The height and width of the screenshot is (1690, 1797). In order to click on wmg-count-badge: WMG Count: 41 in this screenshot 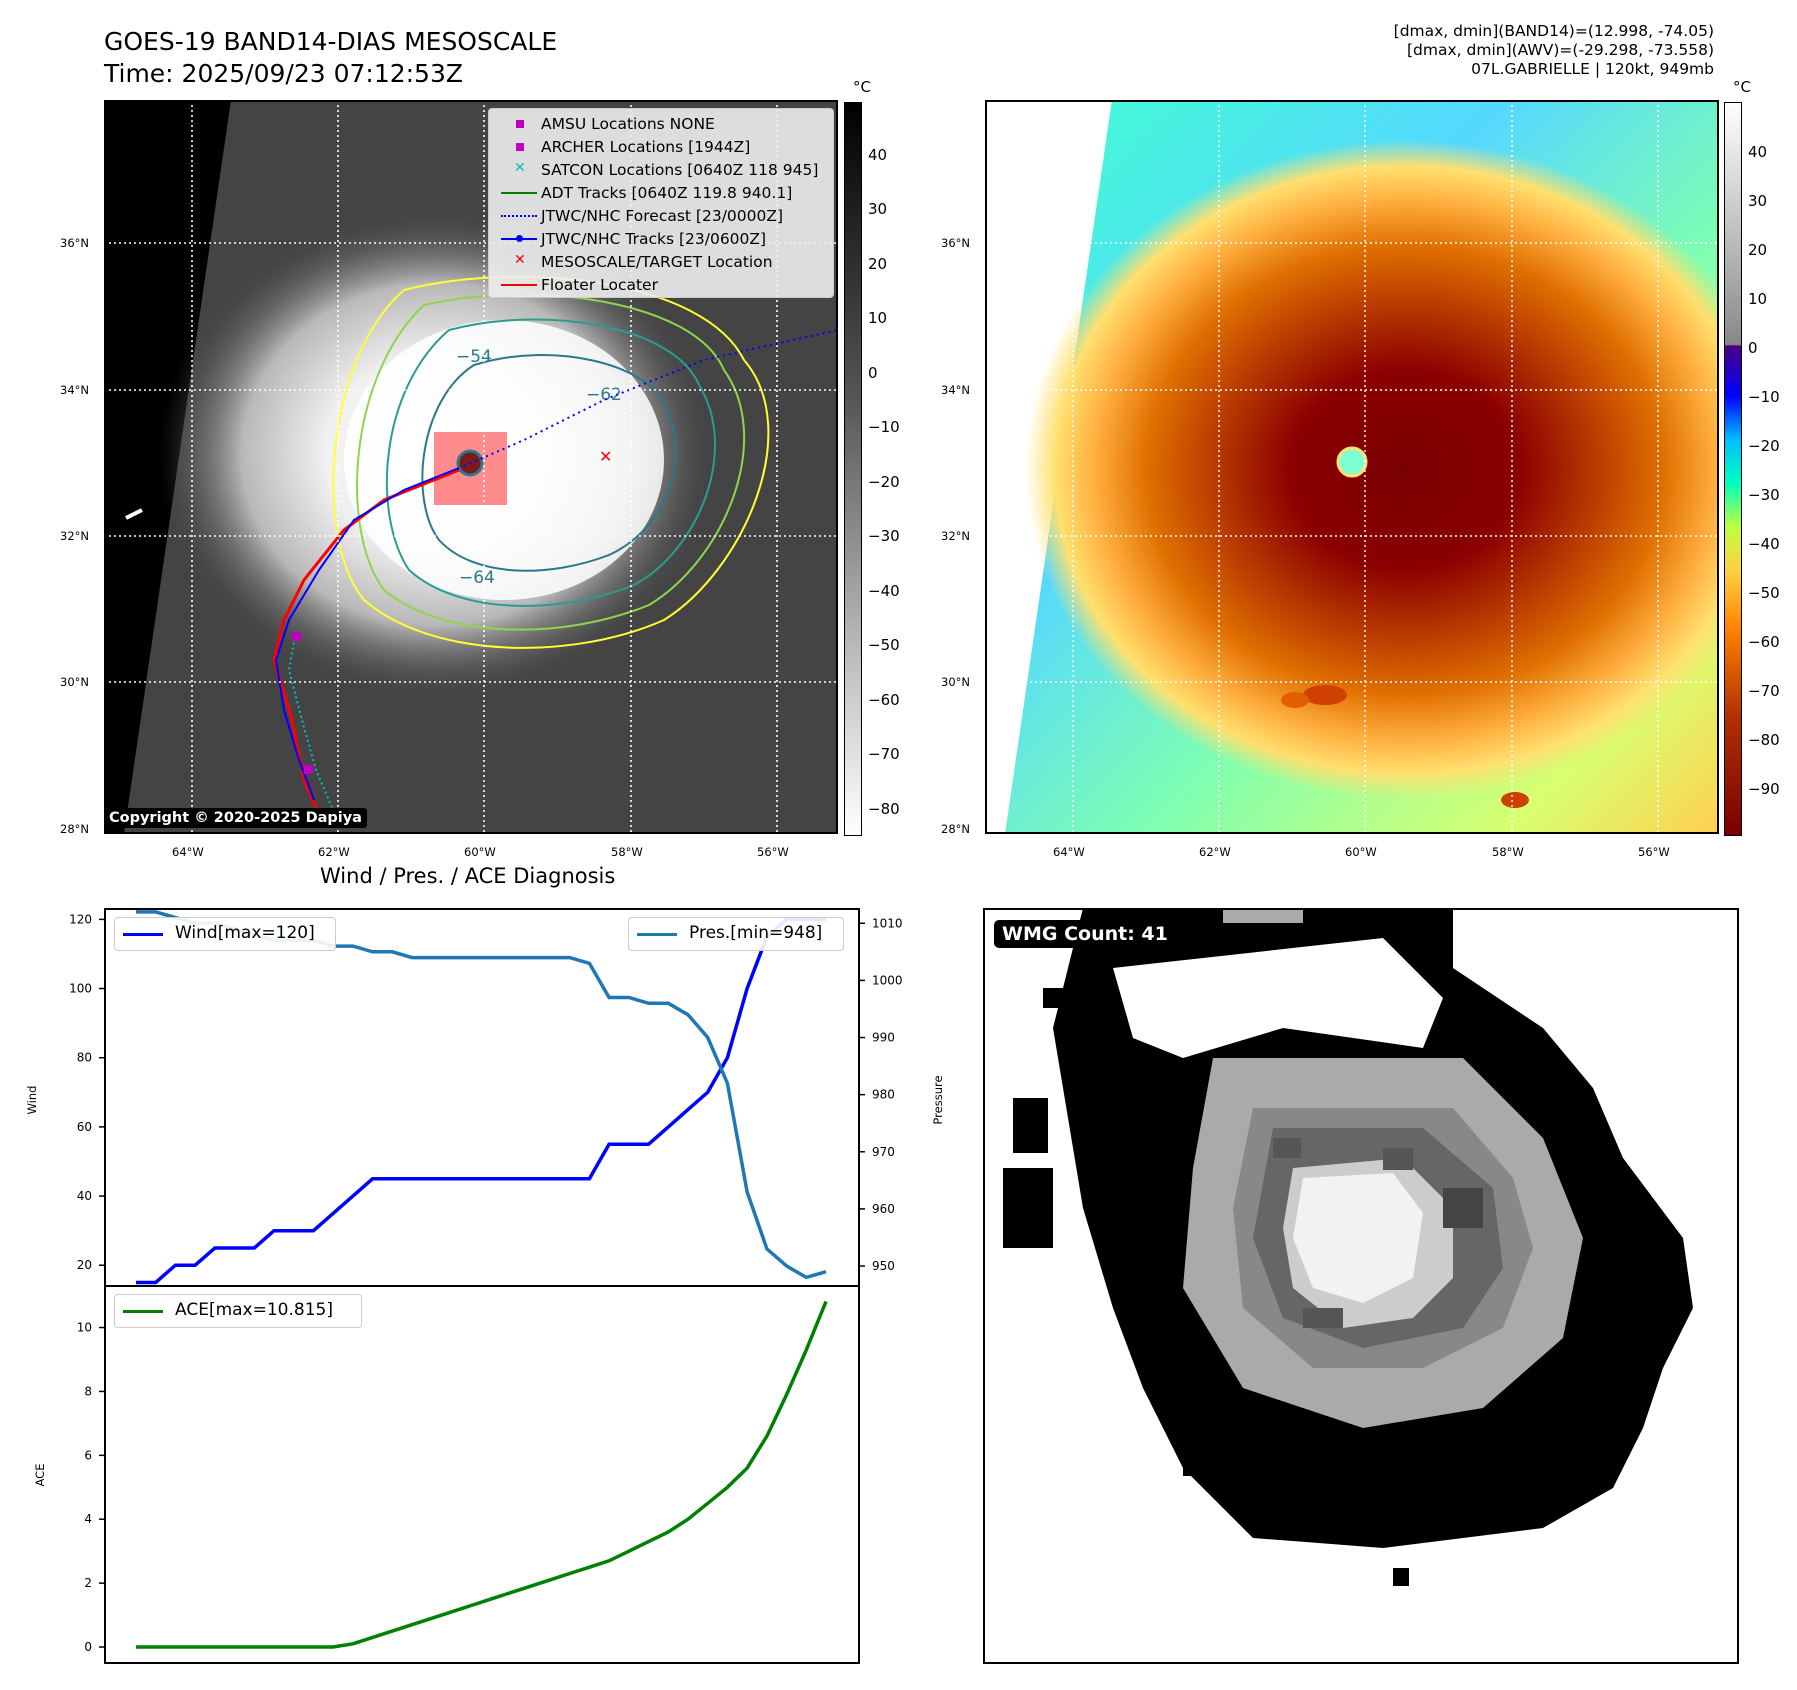, I will do `click(1085, 934)`.